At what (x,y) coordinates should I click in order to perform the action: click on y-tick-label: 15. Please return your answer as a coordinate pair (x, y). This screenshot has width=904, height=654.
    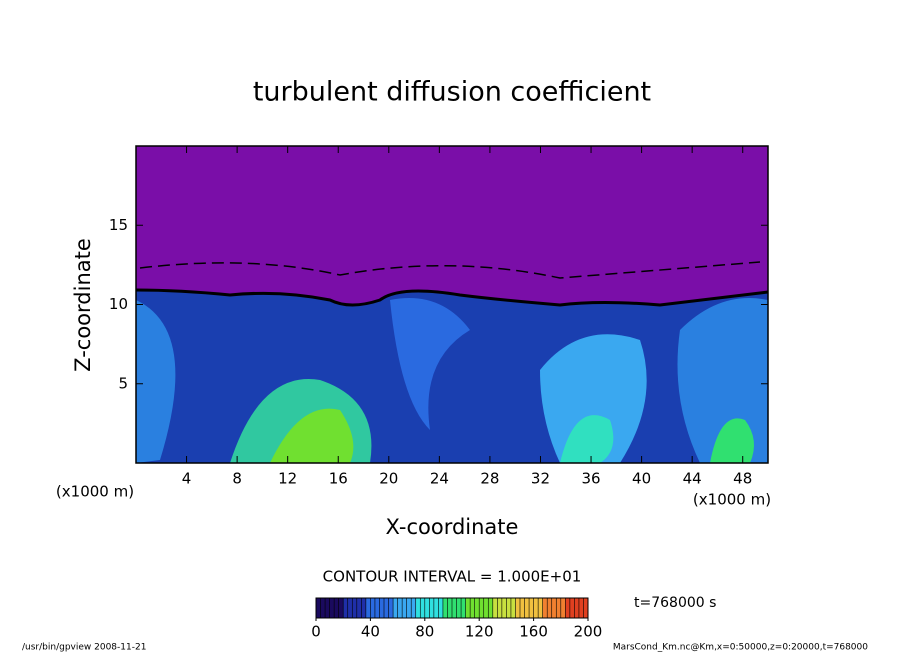
    Looking at the image, I should click on (118, 225).